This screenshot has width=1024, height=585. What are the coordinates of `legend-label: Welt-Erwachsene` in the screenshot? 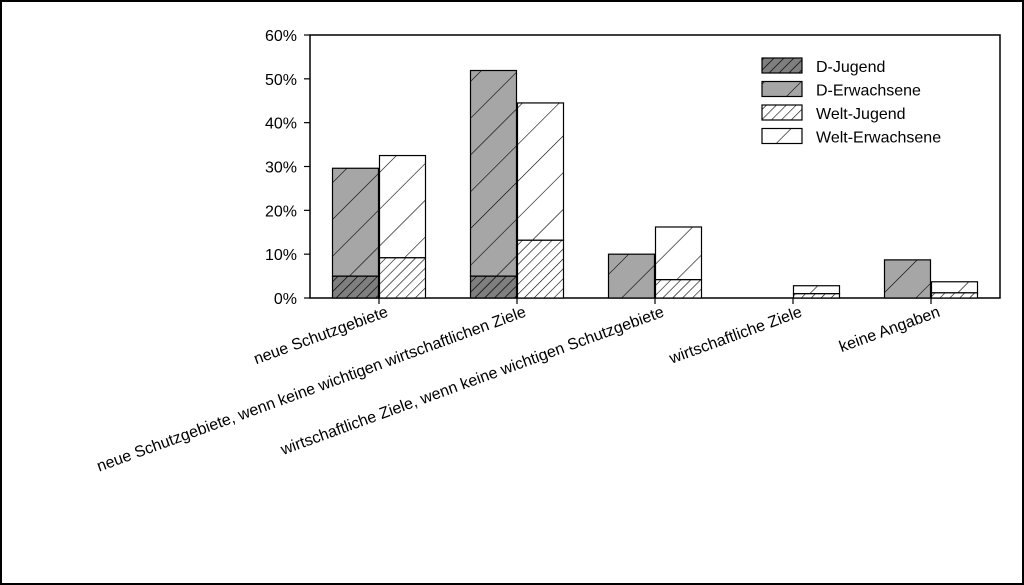 It's located at (878, 138).